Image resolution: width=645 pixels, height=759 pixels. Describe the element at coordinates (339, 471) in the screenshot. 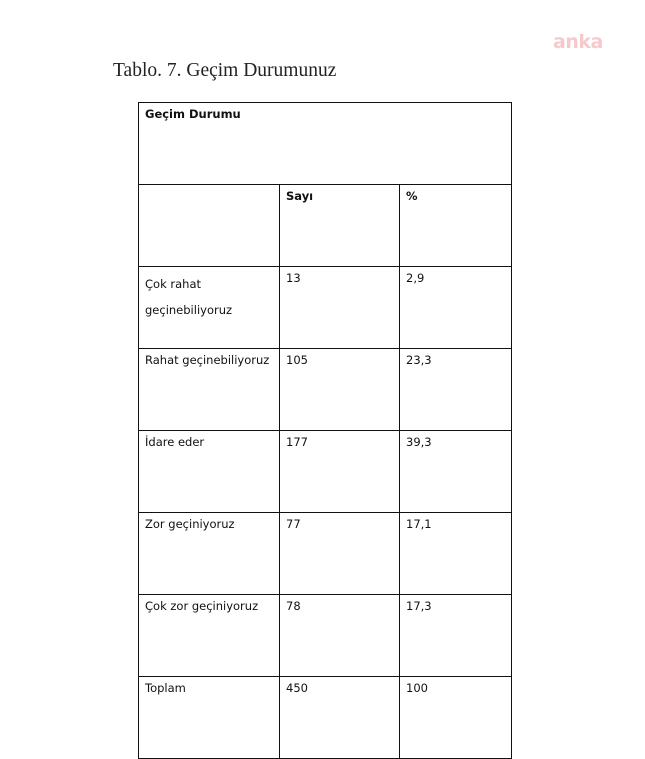

I see `row-count: 177` at that location.